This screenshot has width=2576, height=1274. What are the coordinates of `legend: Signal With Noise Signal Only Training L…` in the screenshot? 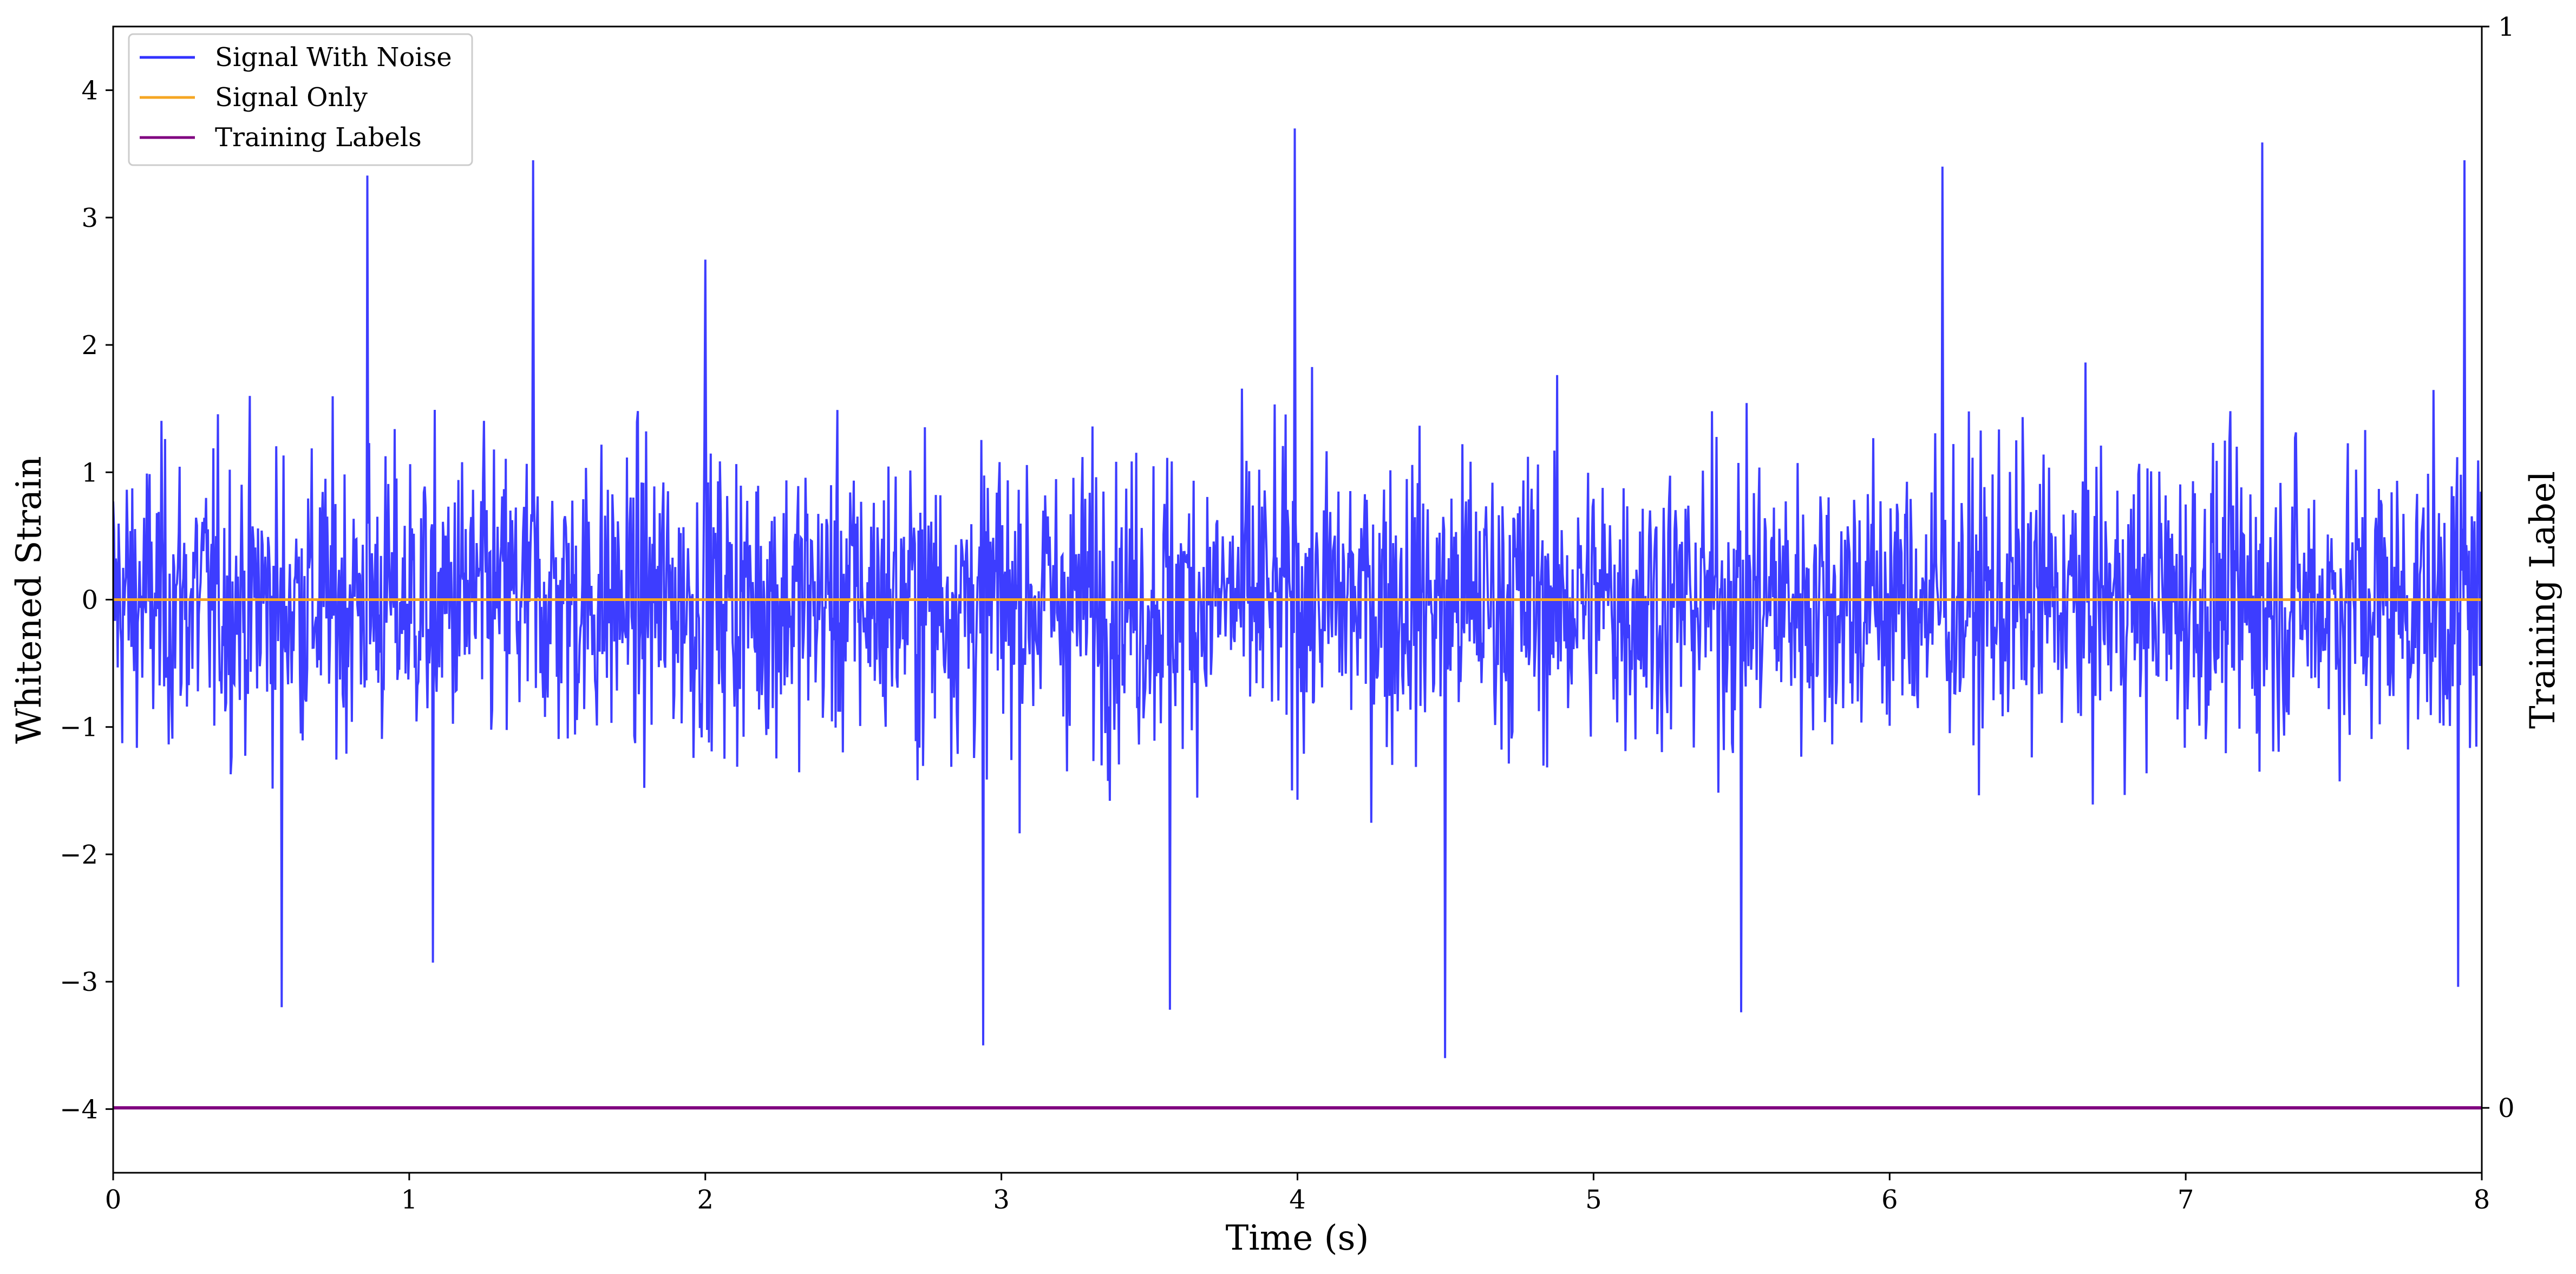 It's located at (300, 99).